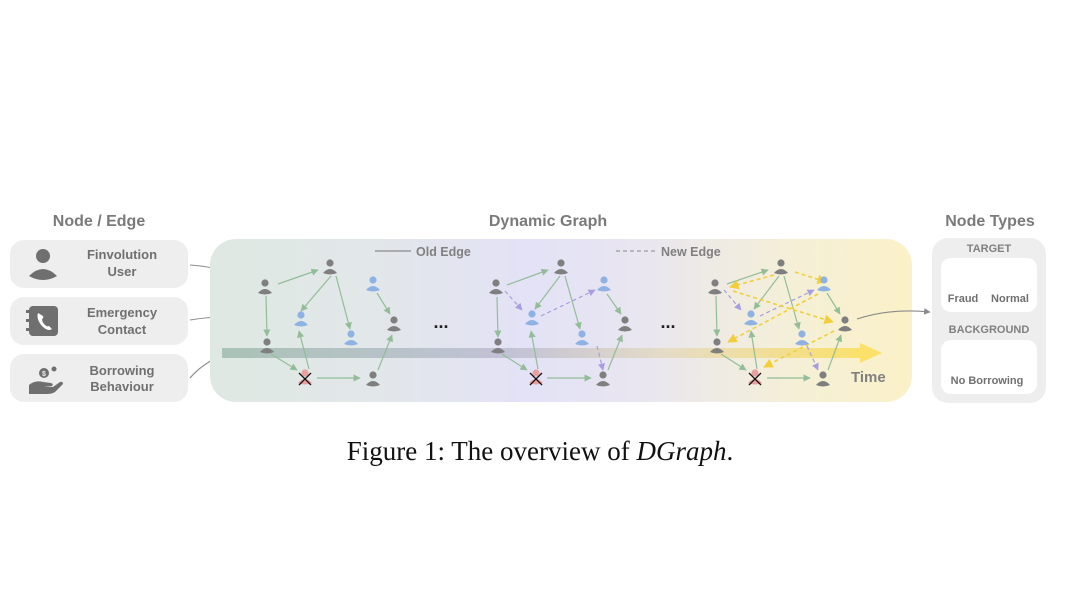 Image resolution: width=1080 pixels, height=591 pixels. I want to click on time-label: Time, so click(868, 377).